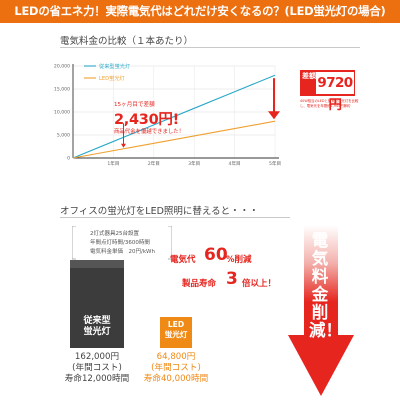  What do you see at coordinates (97, 357) in the screenshot?
I see `conventional-cost: 162,000円` at bounding box center [97, 357].